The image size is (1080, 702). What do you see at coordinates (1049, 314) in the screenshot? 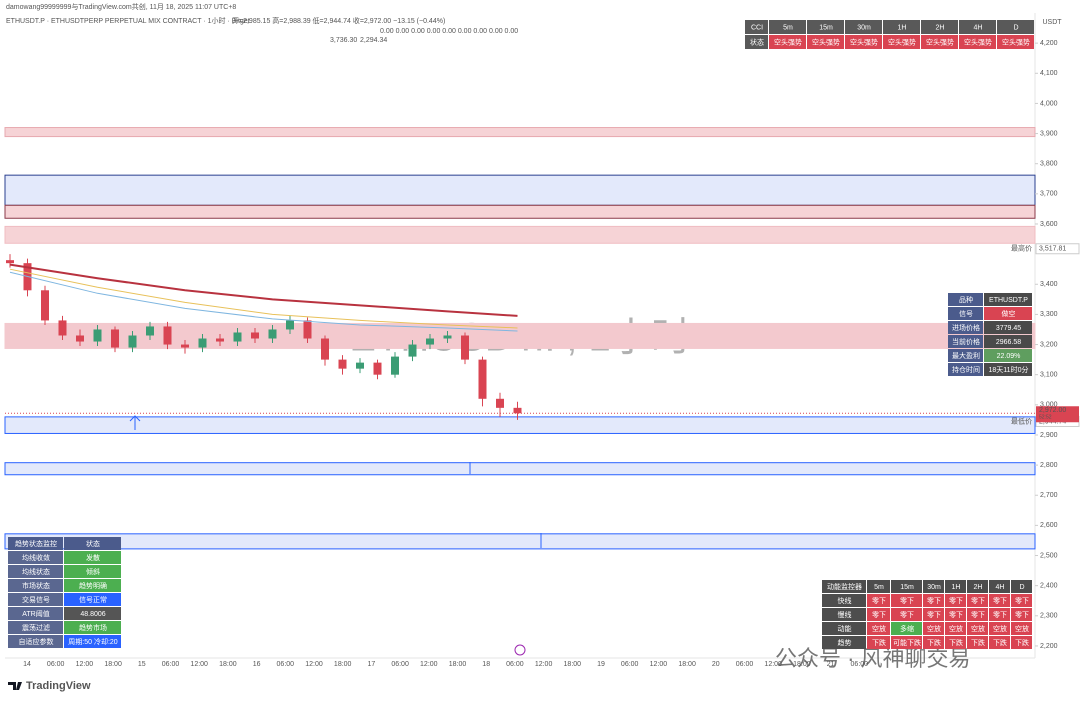
I see `y-tick-label: 3,300` at bounding box center [1049, 314].